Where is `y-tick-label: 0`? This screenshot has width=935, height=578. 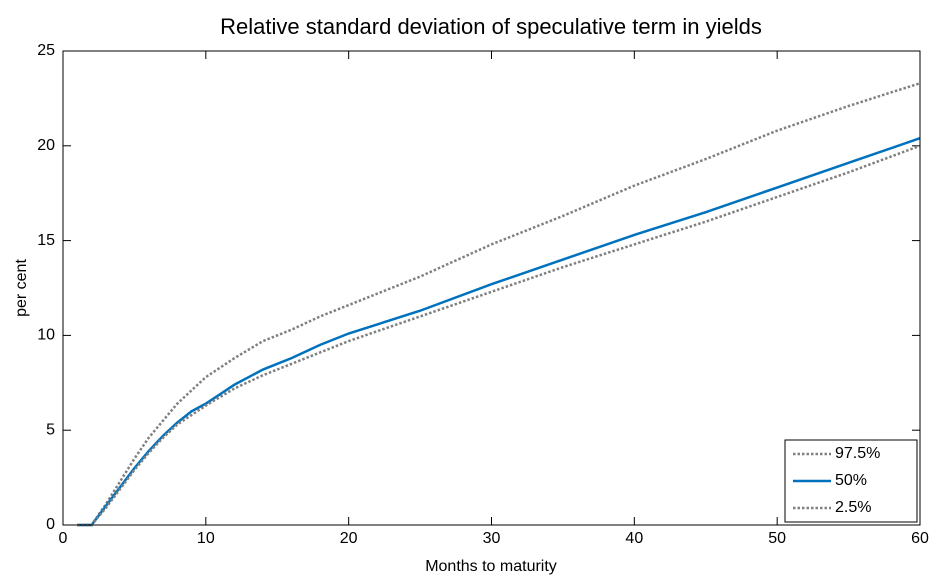 y-tick-label: 0 is located at coordinates (50, 524).